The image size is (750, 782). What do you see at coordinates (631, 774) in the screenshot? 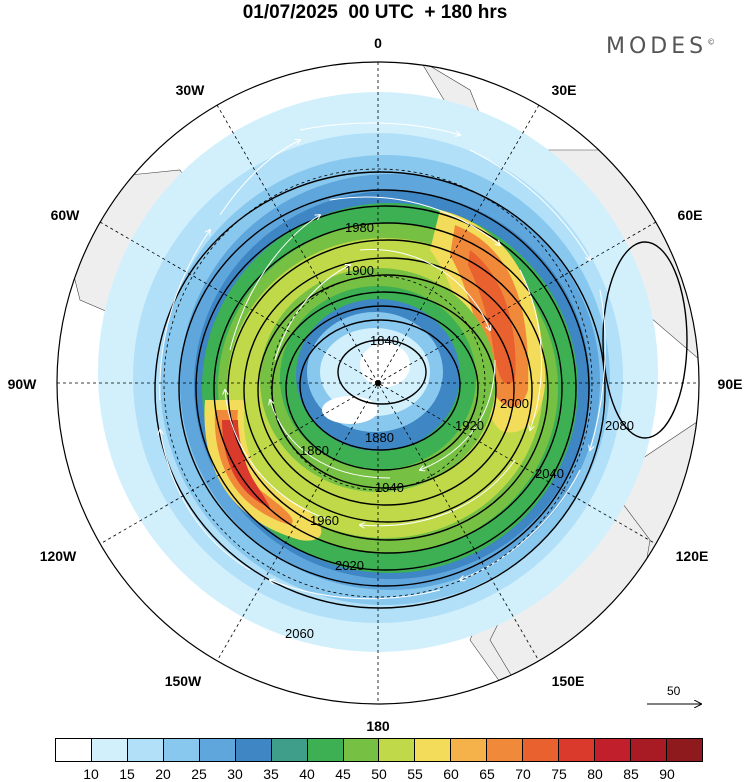
I see `colorbar-tick-label: 85` at bounding box center [631, 774].